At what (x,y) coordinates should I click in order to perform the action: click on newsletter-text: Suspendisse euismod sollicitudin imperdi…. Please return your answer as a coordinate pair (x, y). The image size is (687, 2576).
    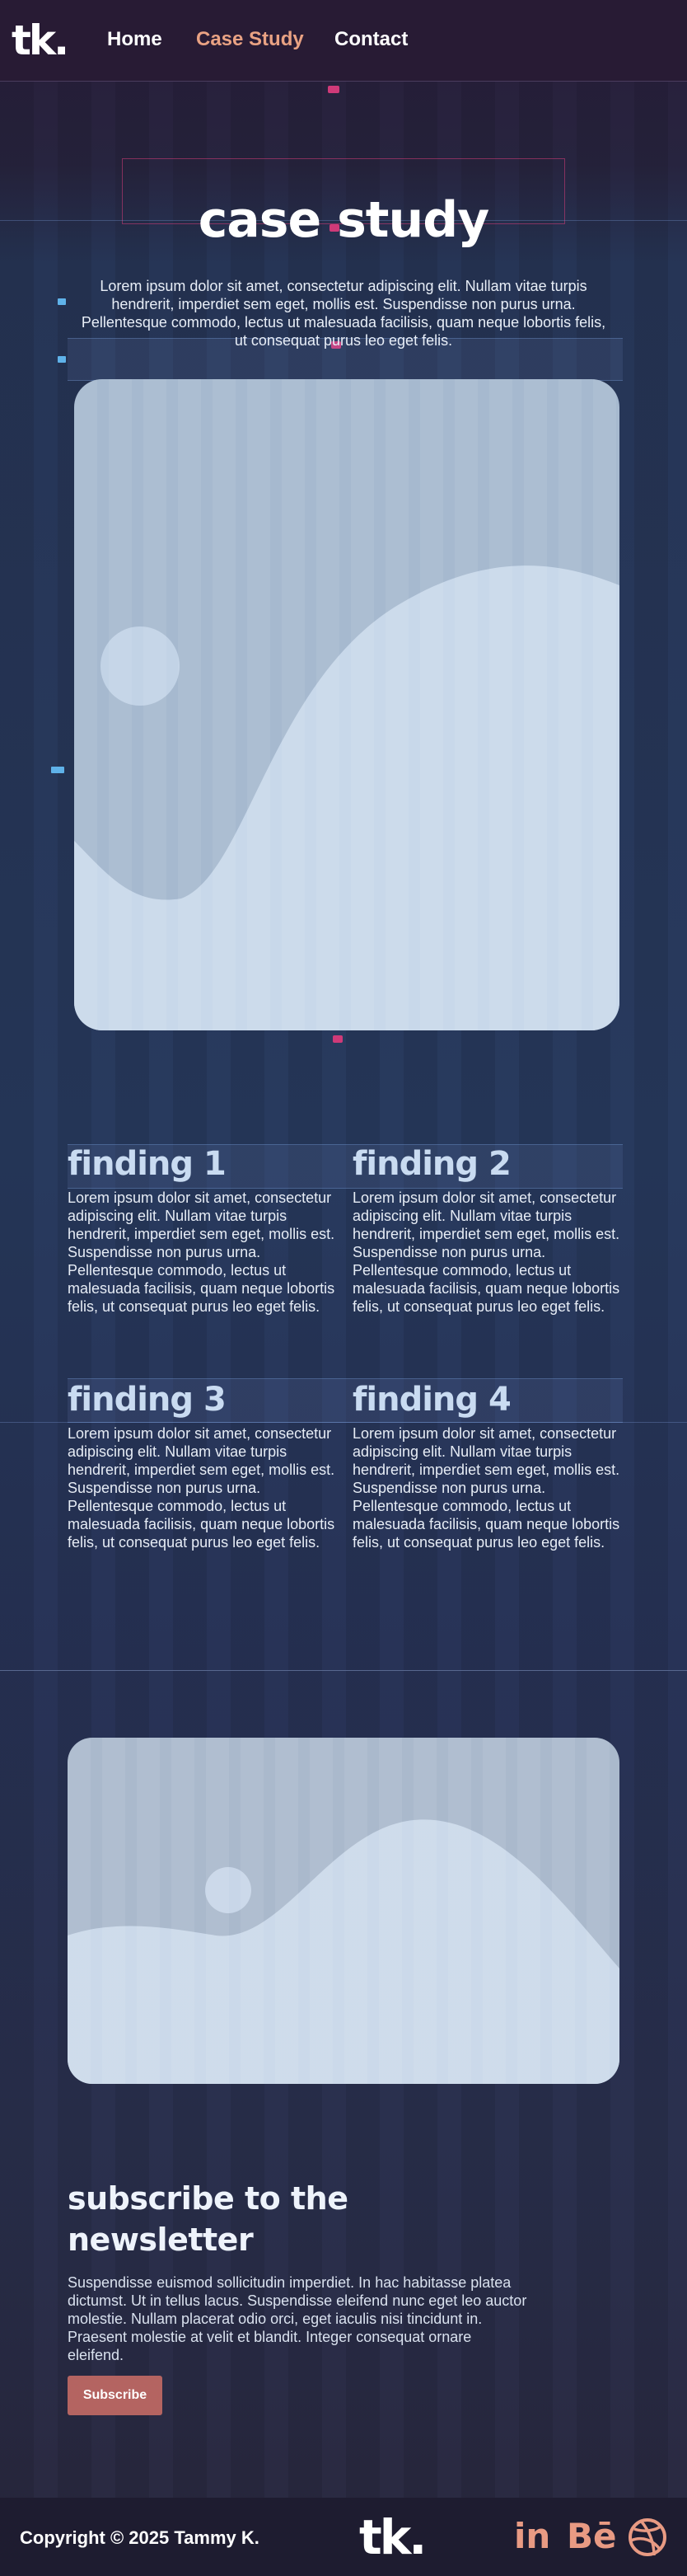
    Looking at the image, I should click on (297, 2318).